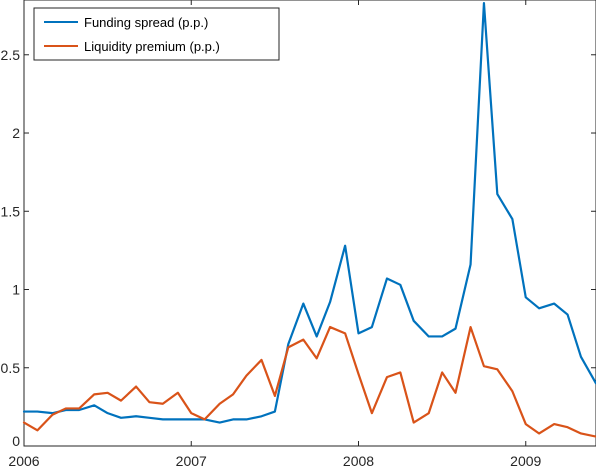 The image size is (596, 470). Describe the element at coordinates (16, 290) in the screenshot. I see `y-tick-label-2: 1` at that location.